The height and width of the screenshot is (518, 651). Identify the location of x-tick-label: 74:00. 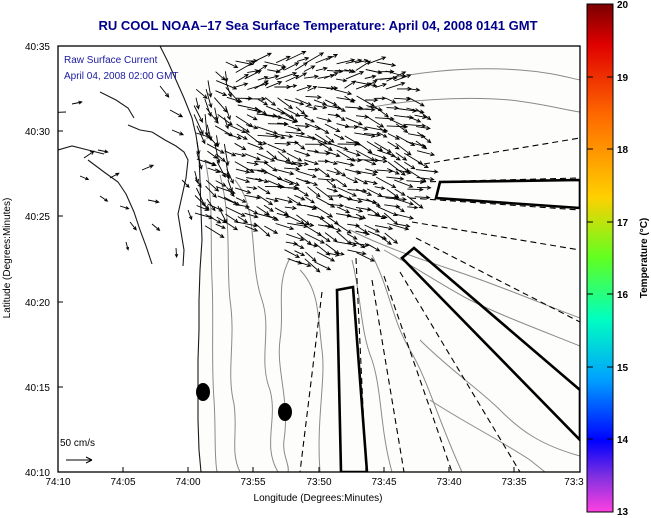
(187, 482).